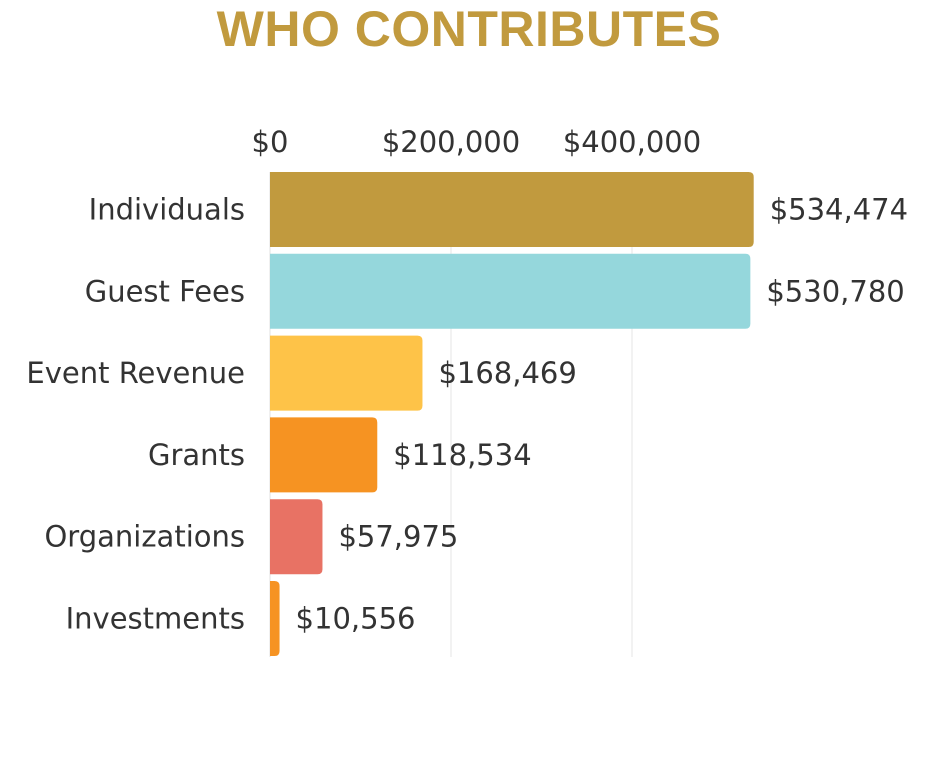 The image size is (938, 772). I want to click on category-label: Grants, so click(196, 455).